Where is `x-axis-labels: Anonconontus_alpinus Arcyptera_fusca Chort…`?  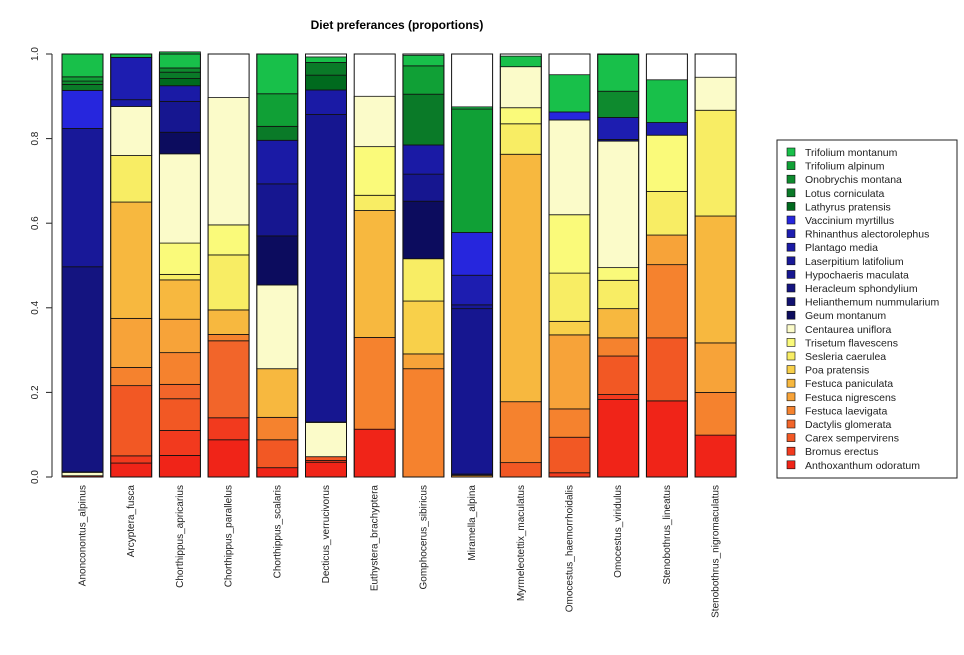 x-axis-labels: Anonconontus_alpinus Arcyptera_fusca Chort… is located at coordinates (400, 551).